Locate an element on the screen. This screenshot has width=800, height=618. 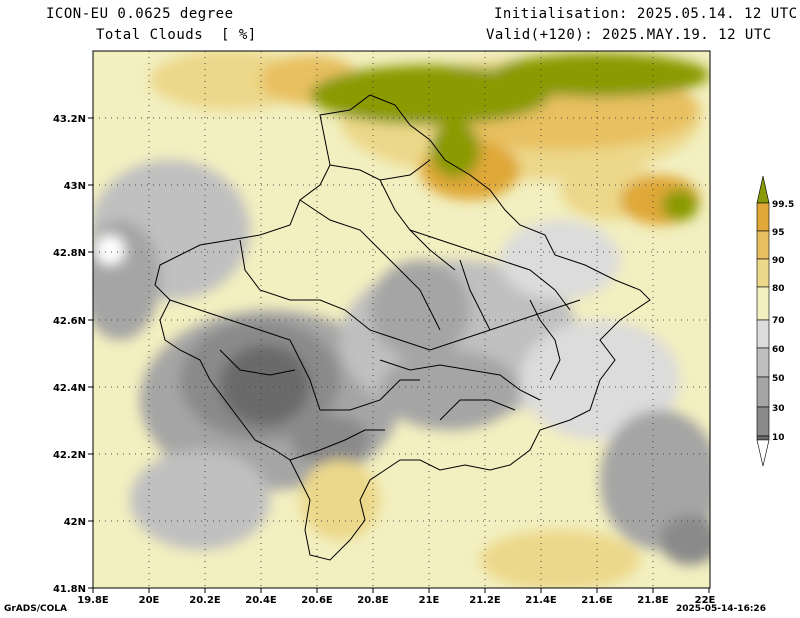
legend-label: 90 is located at coordinates (778, 261).